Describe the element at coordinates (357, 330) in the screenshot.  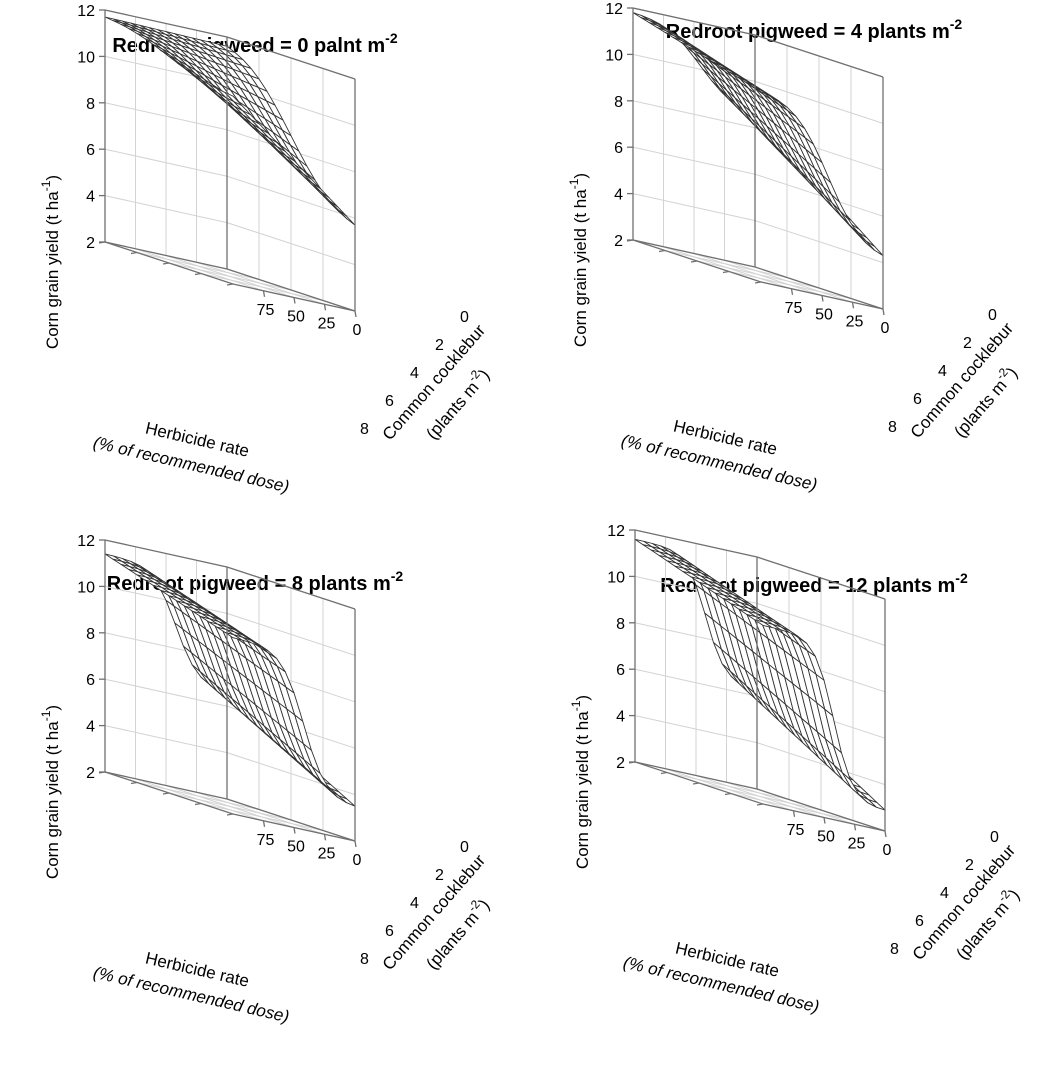
I see `x-tick-label: 0` at that location.